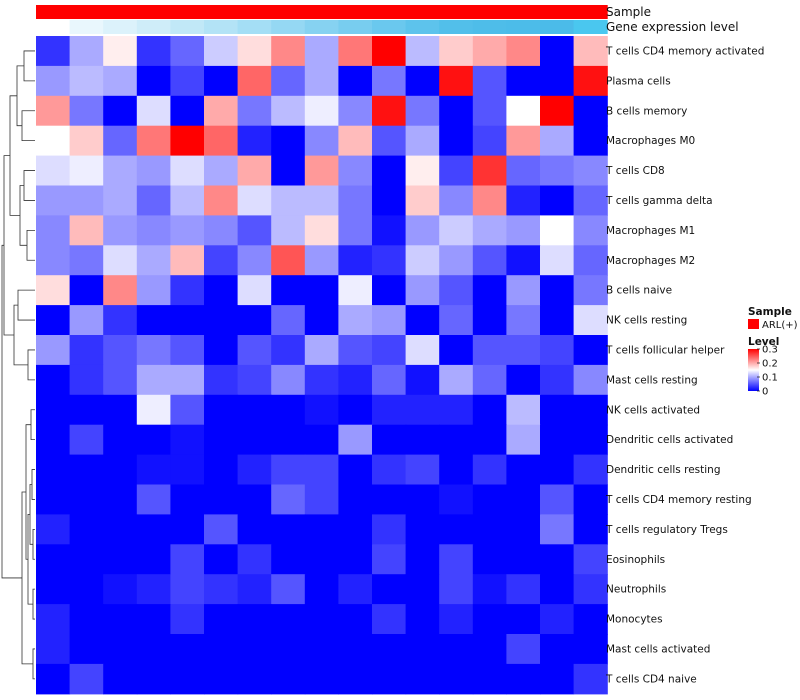 The width and height of the screenshot is (800, 700). I want to click on row-dendrogram, so click(18, 365).